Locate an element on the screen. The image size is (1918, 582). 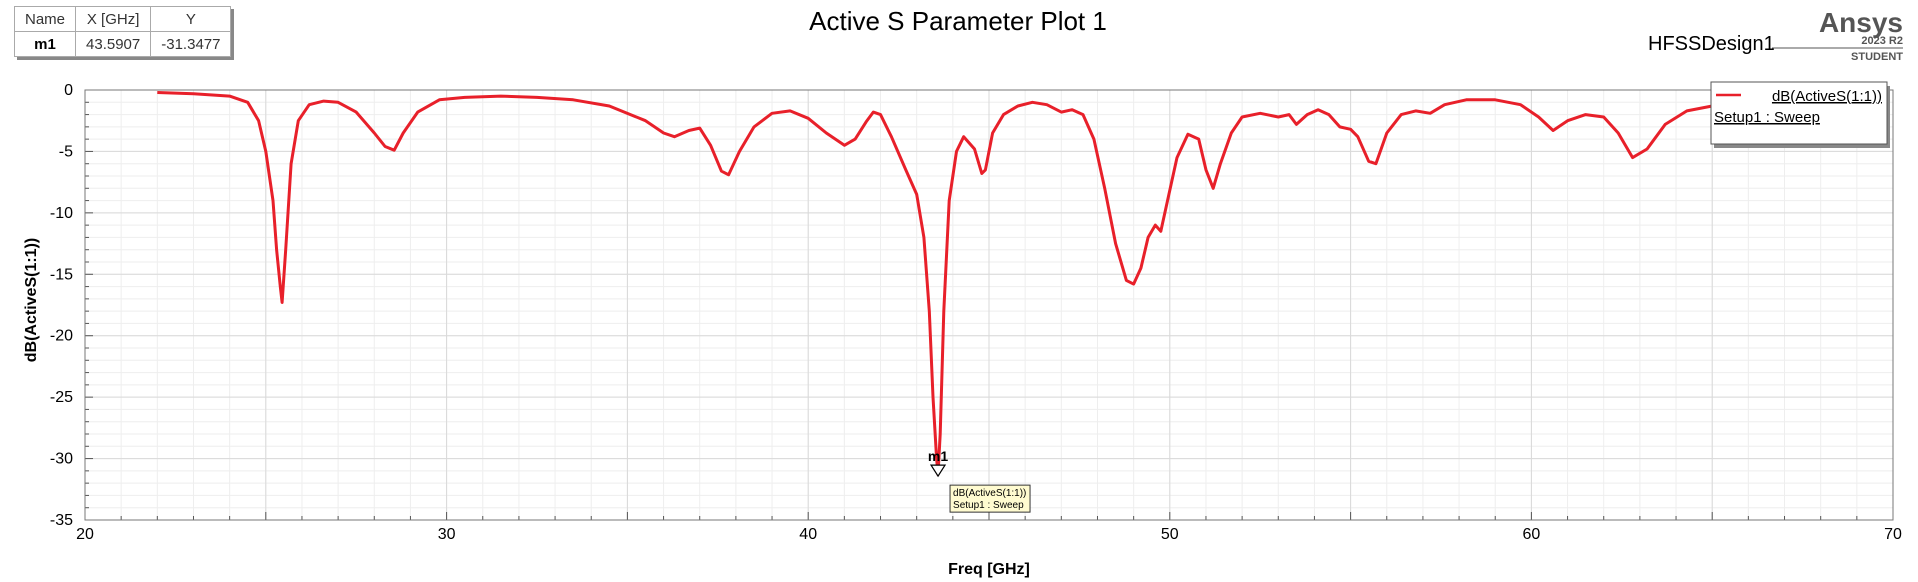
marker-table-header-x: X [GHz] is located at coordinates (113, 19).